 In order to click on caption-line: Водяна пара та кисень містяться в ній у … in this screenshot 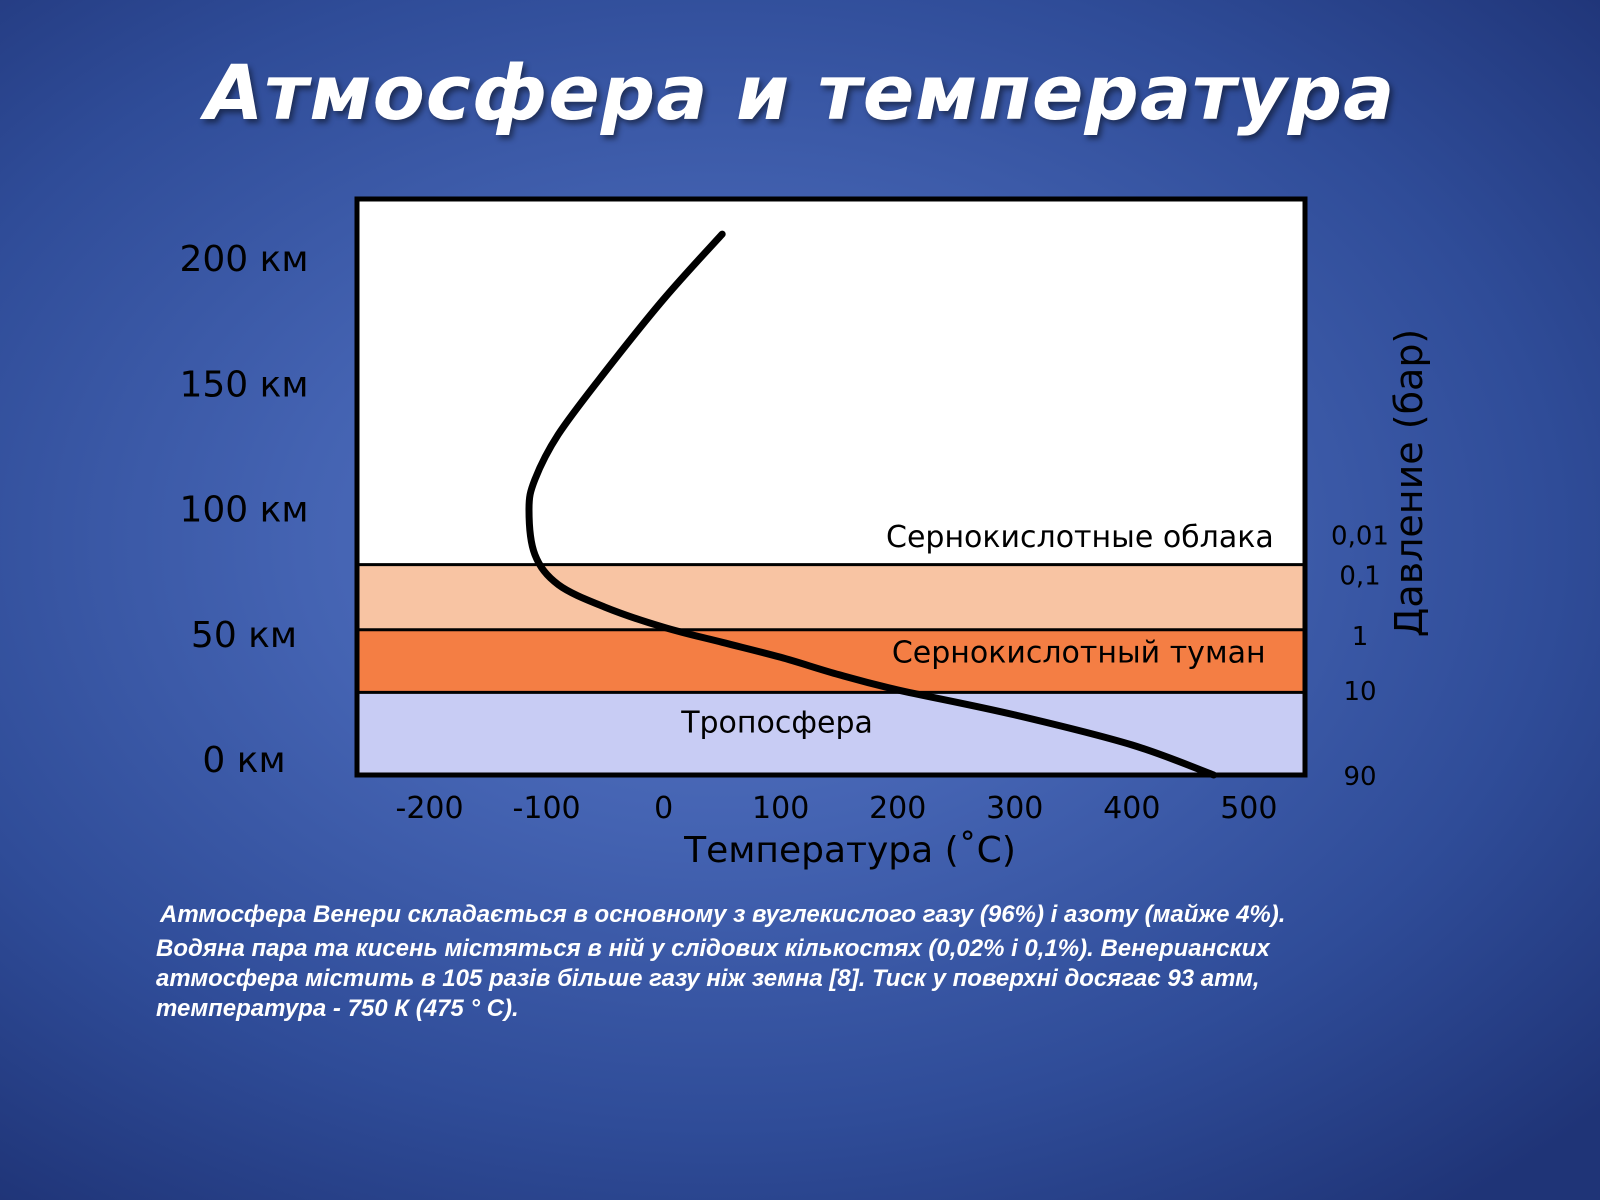, I will do `click(713, 948)`.